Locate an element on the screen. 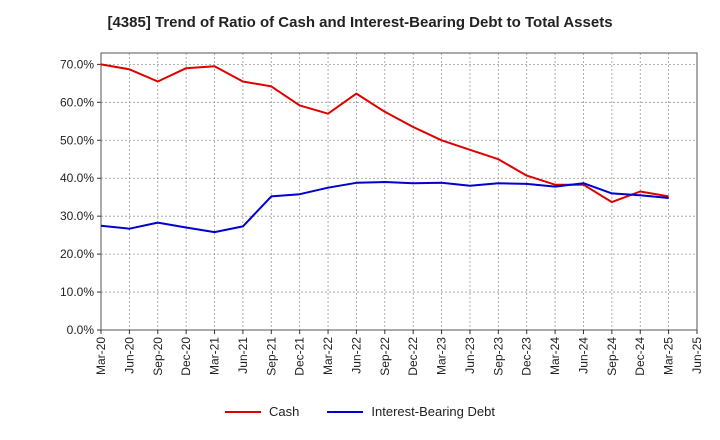 The height and width of the screenshot is (440, 720). x-tick-label: Jun-22 is located at coordinates (356, 355).